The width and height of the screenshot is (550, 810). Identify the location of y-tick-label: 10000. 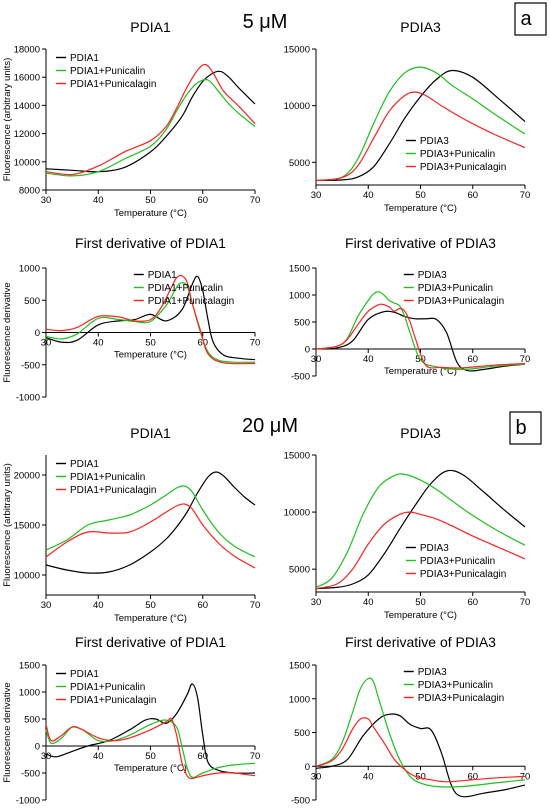
(27, 576).